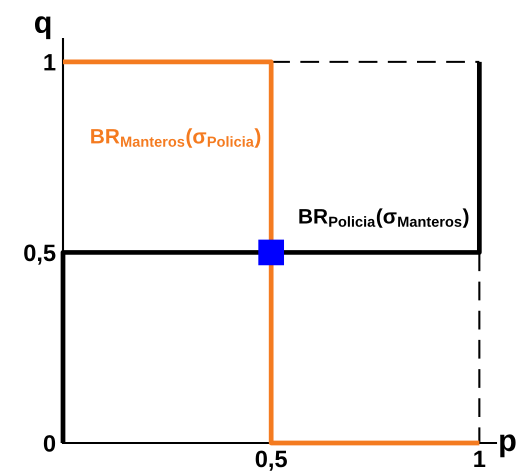  I want to click on y-tick-label: 0, so click(50, 443).